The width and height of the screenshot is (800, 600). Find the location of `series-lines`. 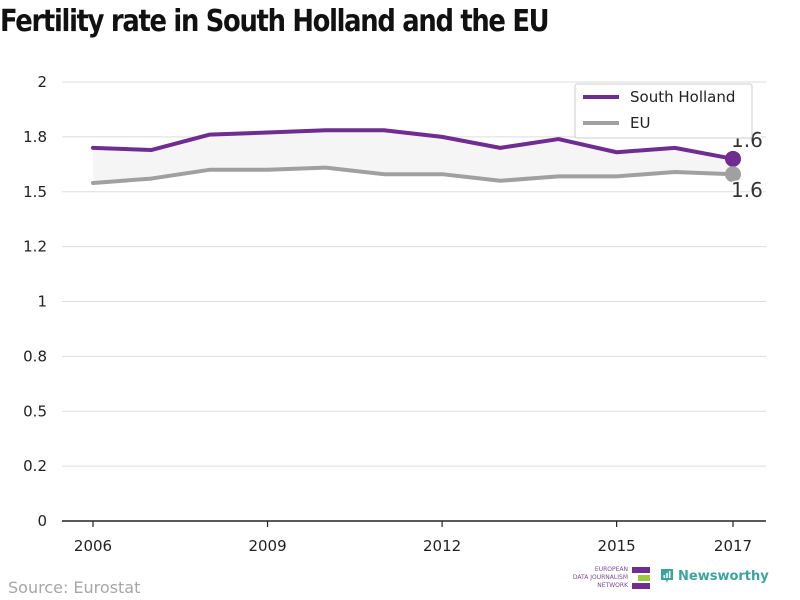

series-lines is located at coordinates (413, 156).